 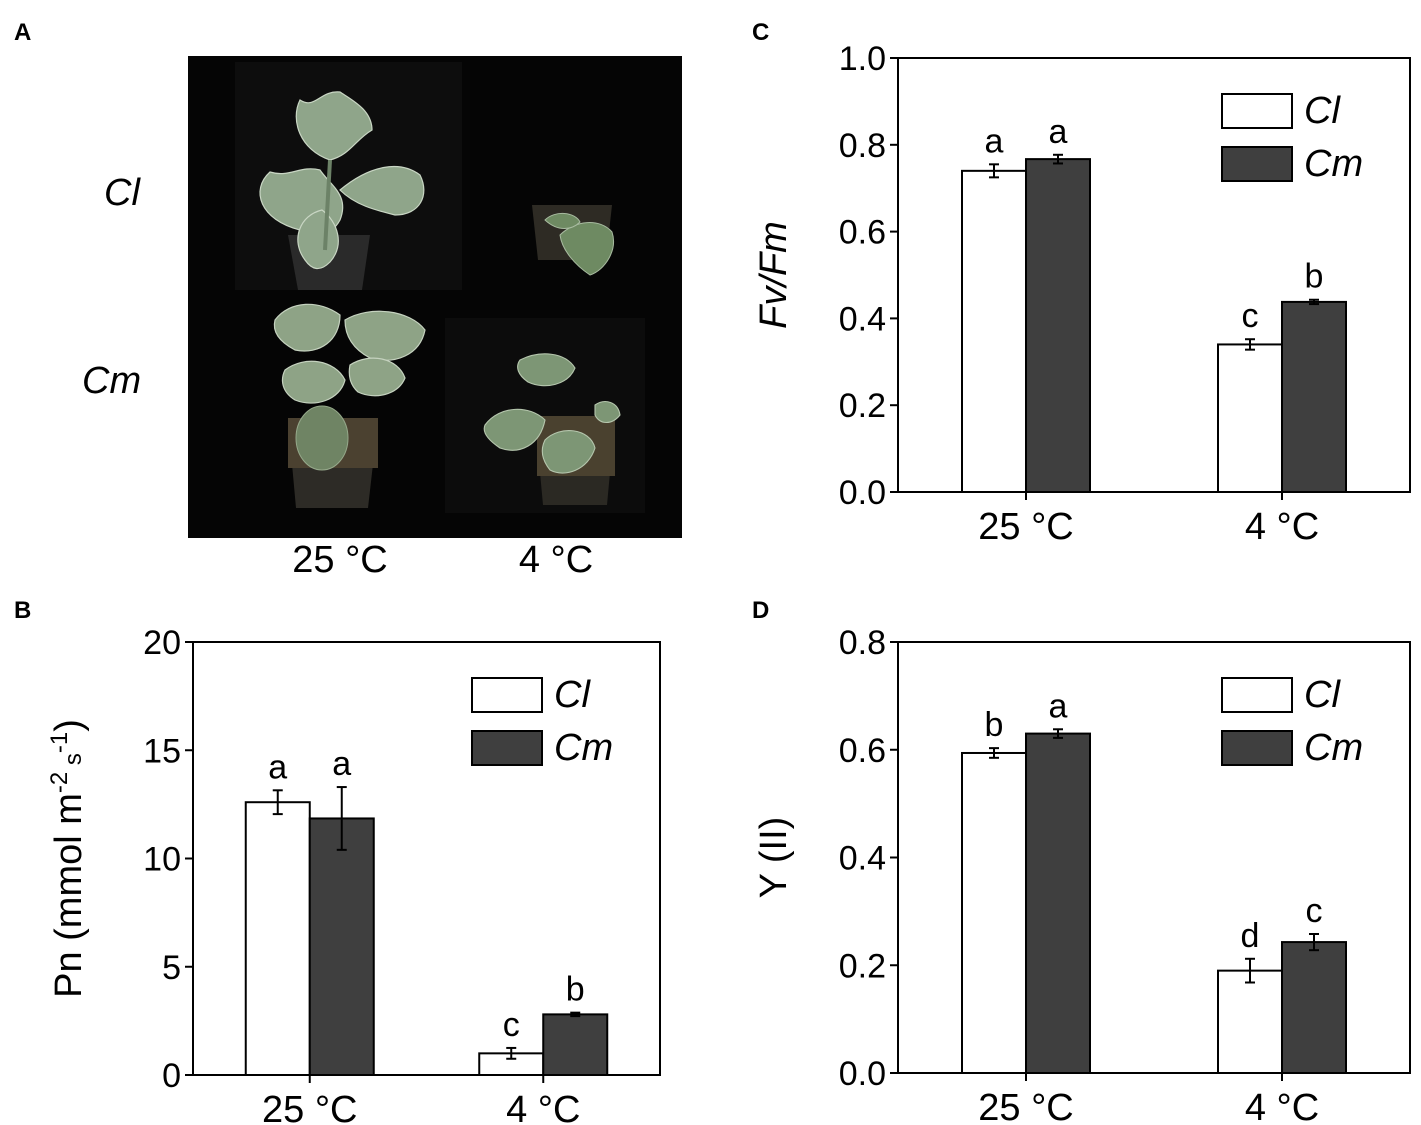 What do you see at coordinates (69, 895) in the screenshot?
I see `y-axis-label-part: Pn (mmol m` at bounding box center [69, 895].